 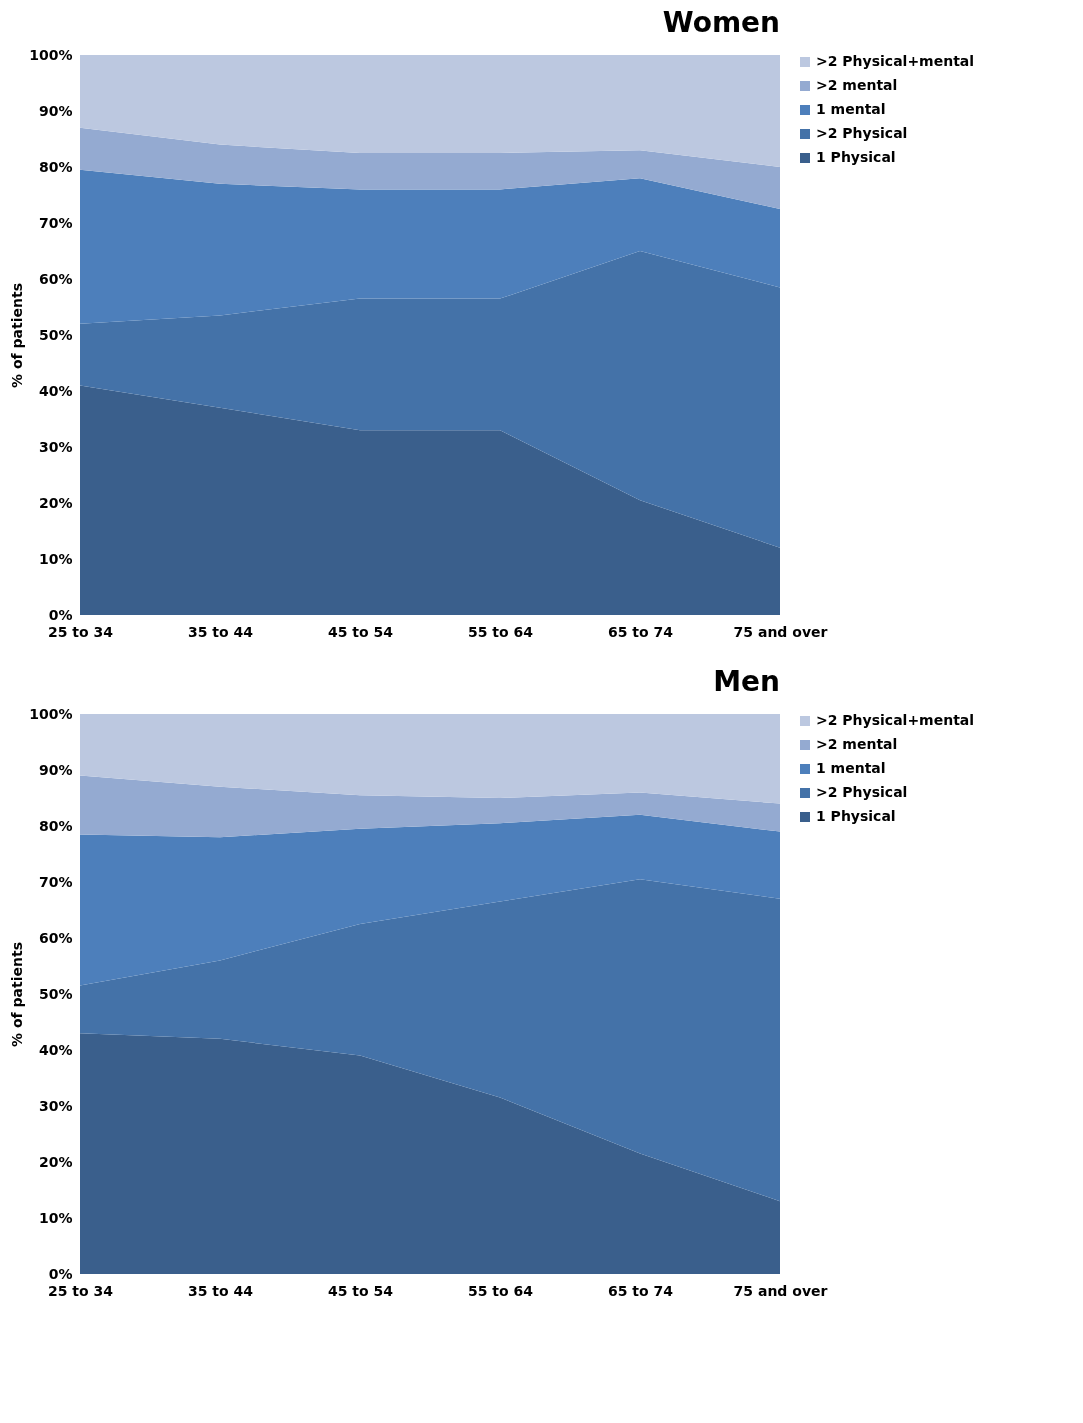 I want to click on chart-title: Women, so click(x=721, y=22).